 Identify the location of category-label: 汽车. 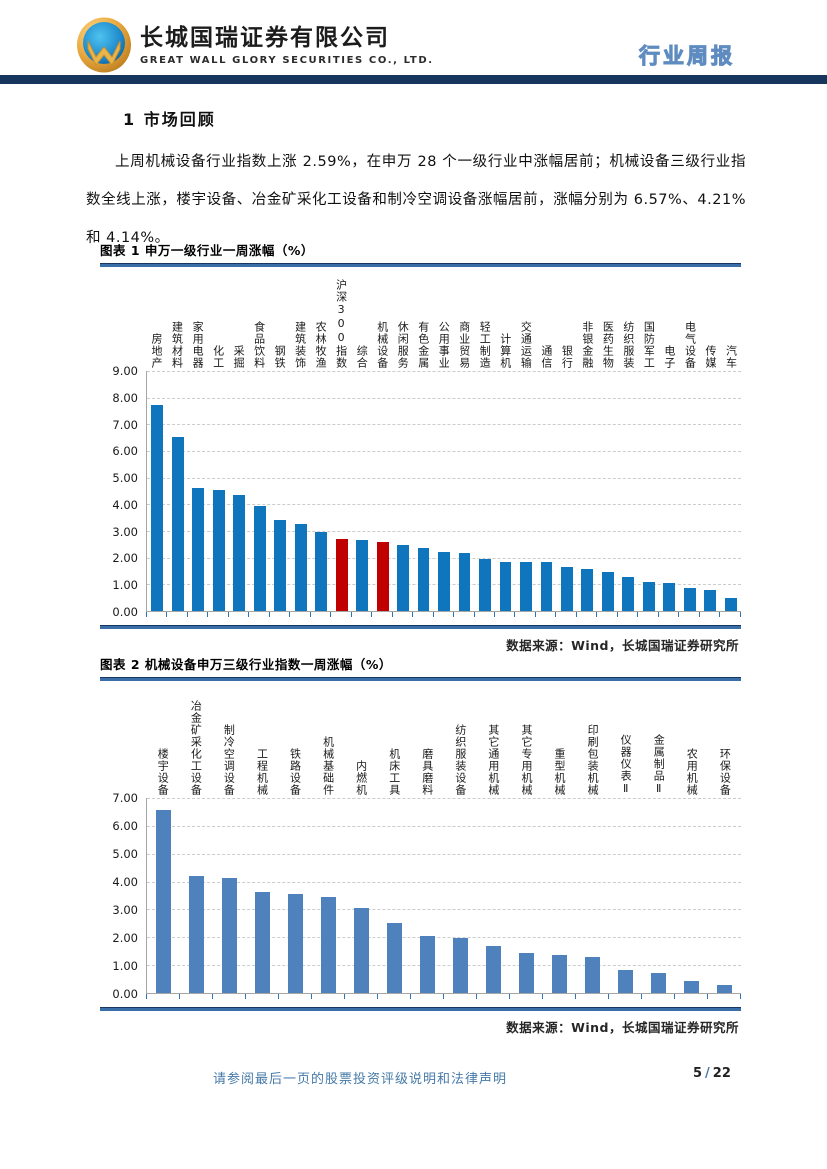
(731, 357).